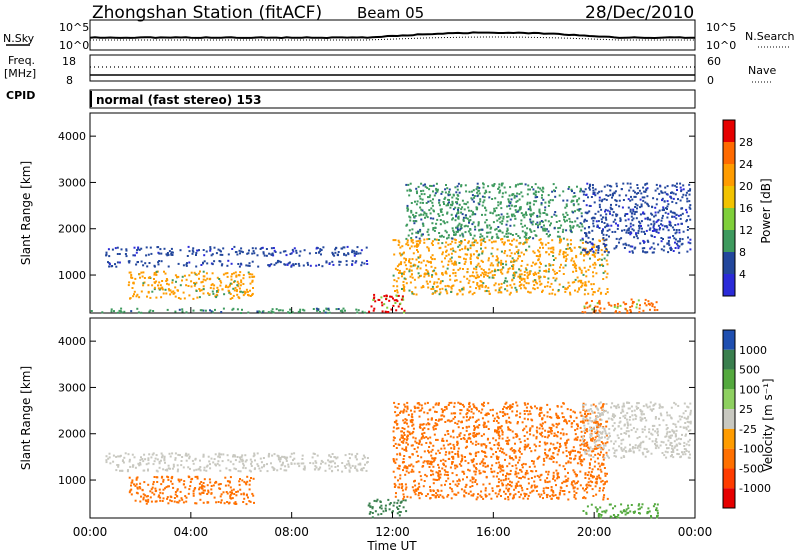 This screenshot has height=554, width=800. Describe the element at coordinates (746, 208) in the screenshot. I see `power-colorbar-tick-label: 16` at that location.